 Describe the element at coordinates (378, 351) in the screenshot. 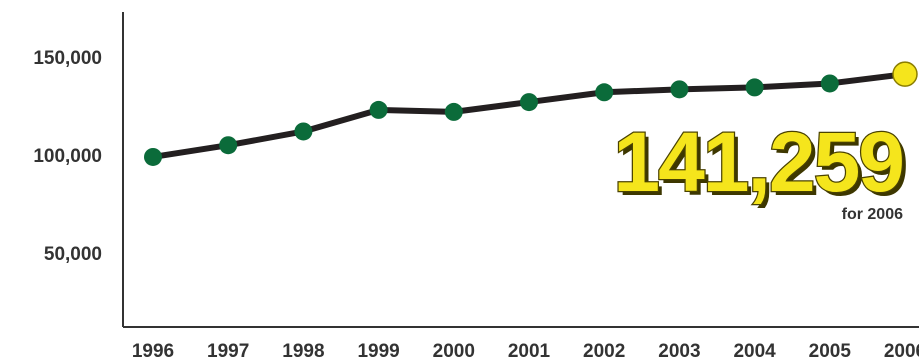

I see `x-tick-label: 1999` at that location.